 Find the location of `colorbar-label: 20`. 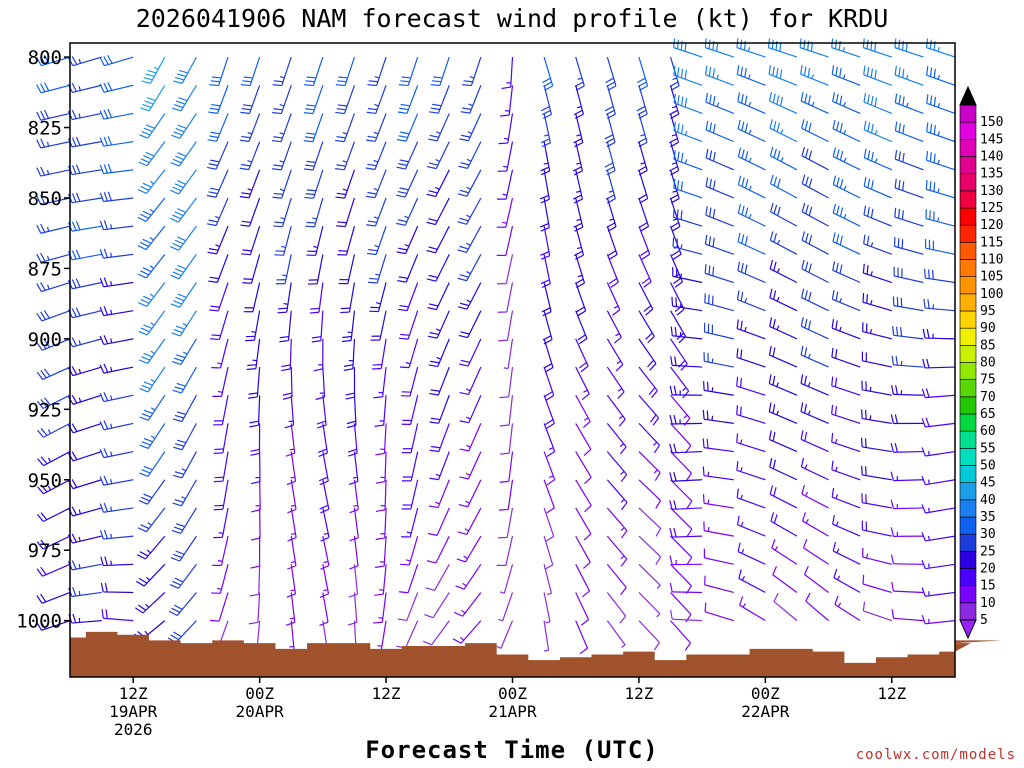

colorbar-label: 20 is located at coordinates (988, 569).